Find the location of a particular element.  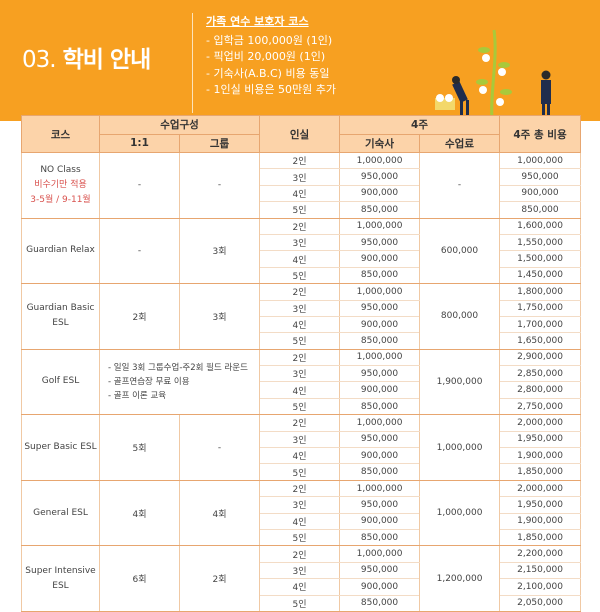

businessmen-tree-illustration is located at coordinates (493, 75).